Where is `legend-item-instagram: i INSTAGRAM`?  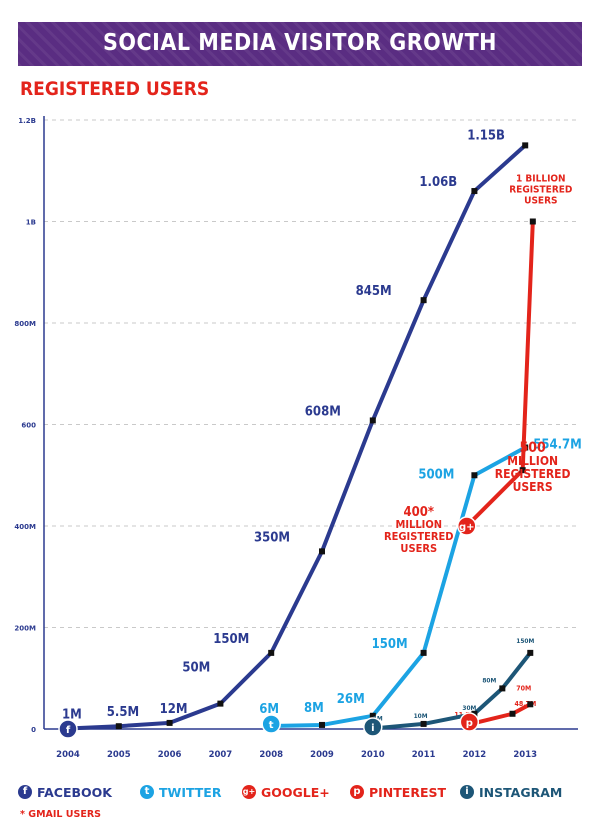 legend-item-instagram: i INSTAGRAM is located at coordinates (511, 792).